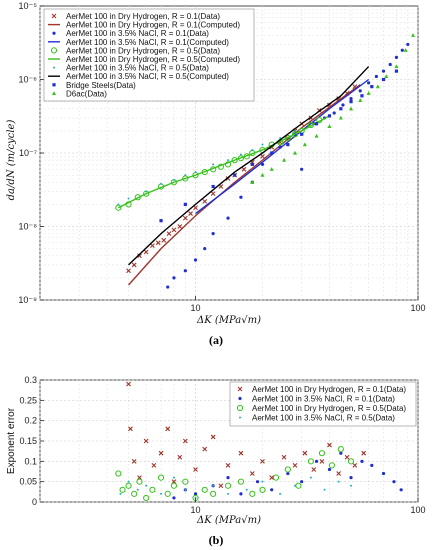  Describe the element at coordinates (28, 153) in the screenshot. I see `y-tick-label: 10⁻⁷` at that location.